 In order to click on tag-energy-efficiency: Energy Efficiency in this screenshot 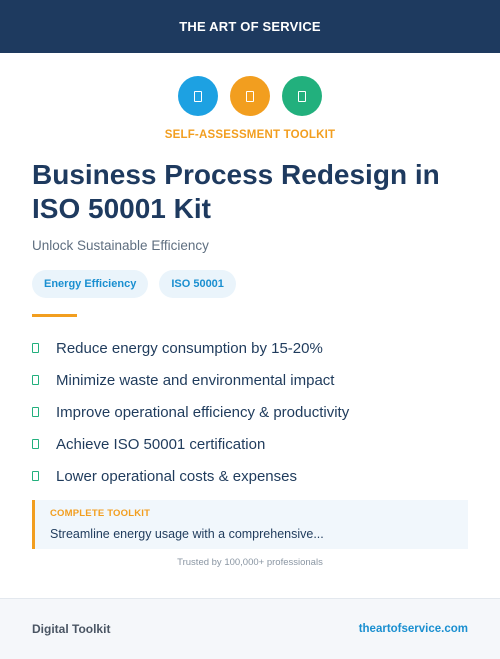, I will do `click(90, 284)`.